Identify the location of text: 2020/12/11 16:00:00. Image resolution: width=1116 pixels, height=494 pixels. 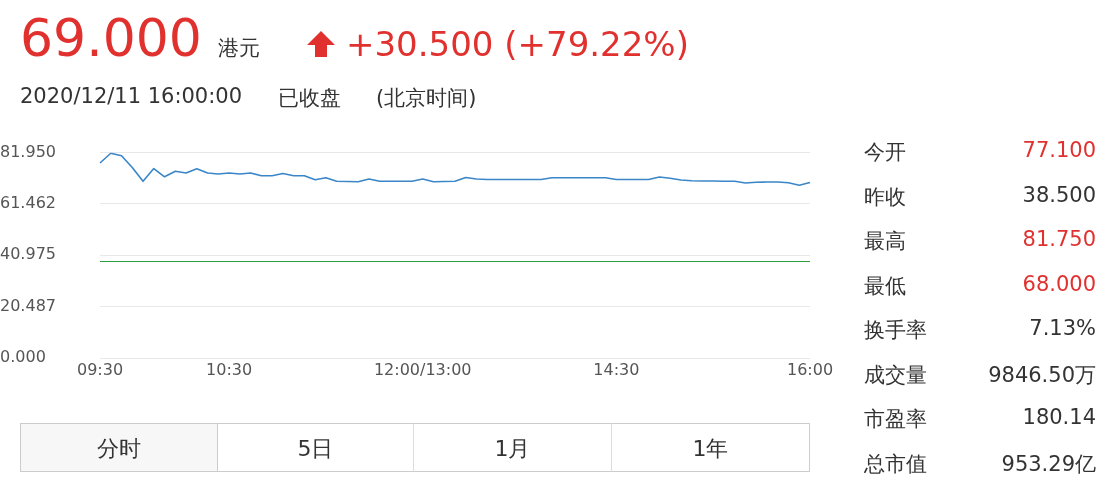
(131, 96).